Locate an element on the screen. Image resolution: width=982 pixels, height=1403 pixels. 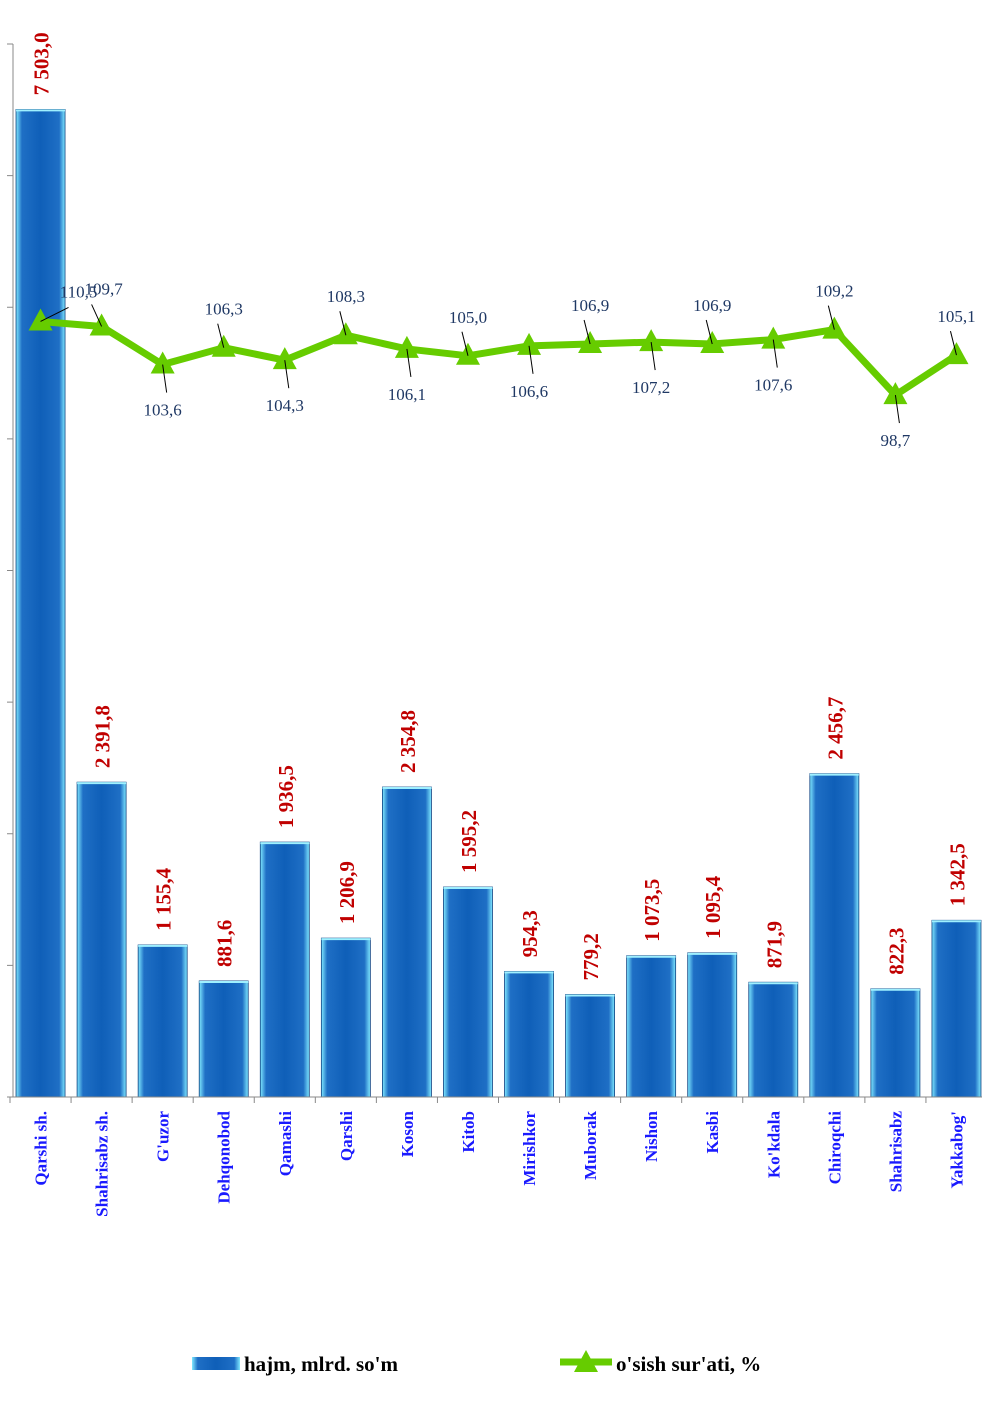
x-tick-label: Shahrisabz is located at coordinates (895, 1152).